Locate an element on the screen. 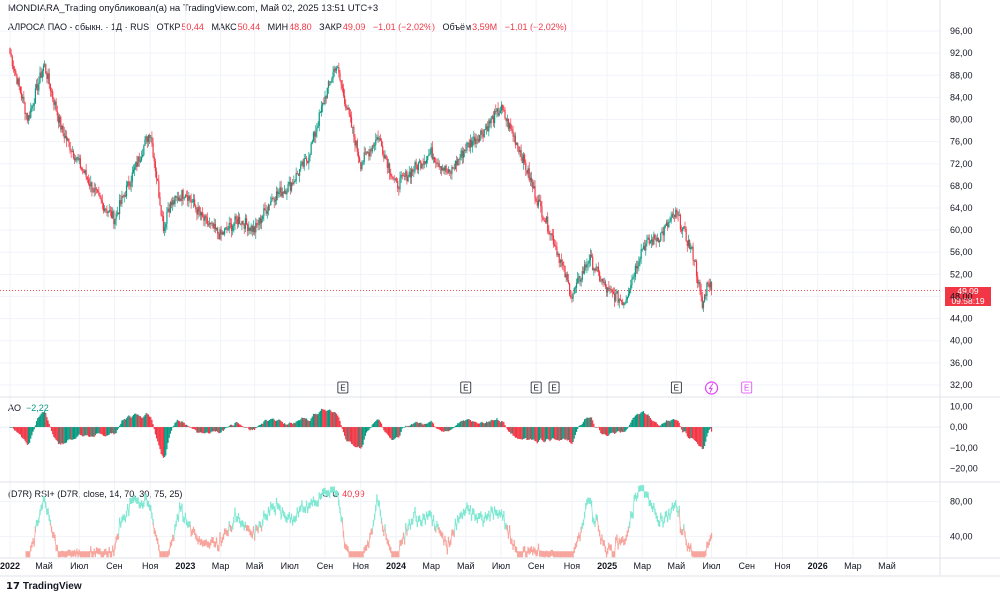 The width and height of the screenshot is (1000, 598). ao-legend: AO −2,22 is located at coordinates (28, 408).